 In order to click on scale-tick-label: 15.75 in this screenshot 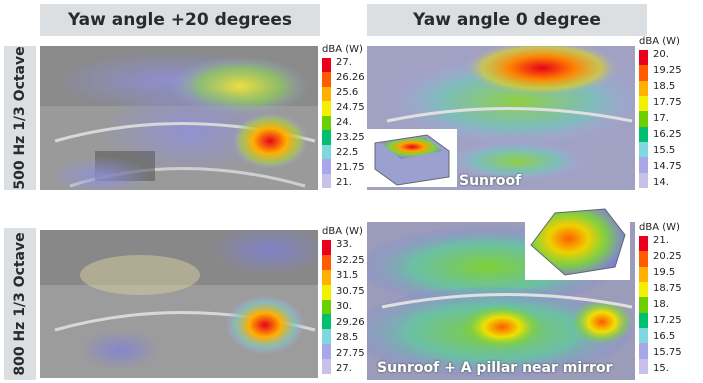, I will do `click(667, 352)`.